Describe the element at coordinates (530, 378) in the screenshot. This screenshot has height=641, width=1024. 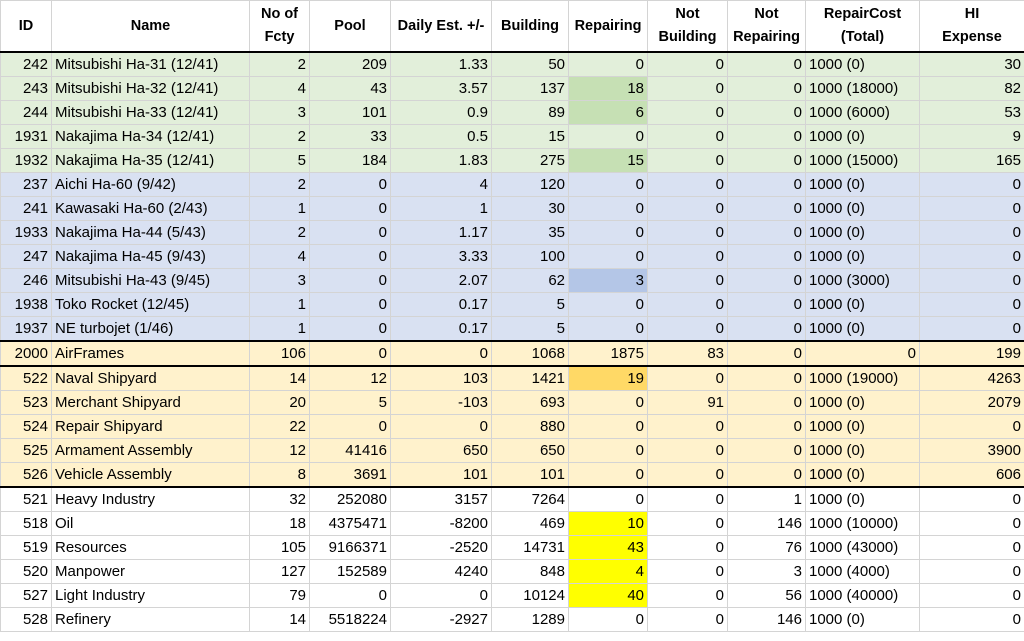
I see `cell-building: 1421` at that location.